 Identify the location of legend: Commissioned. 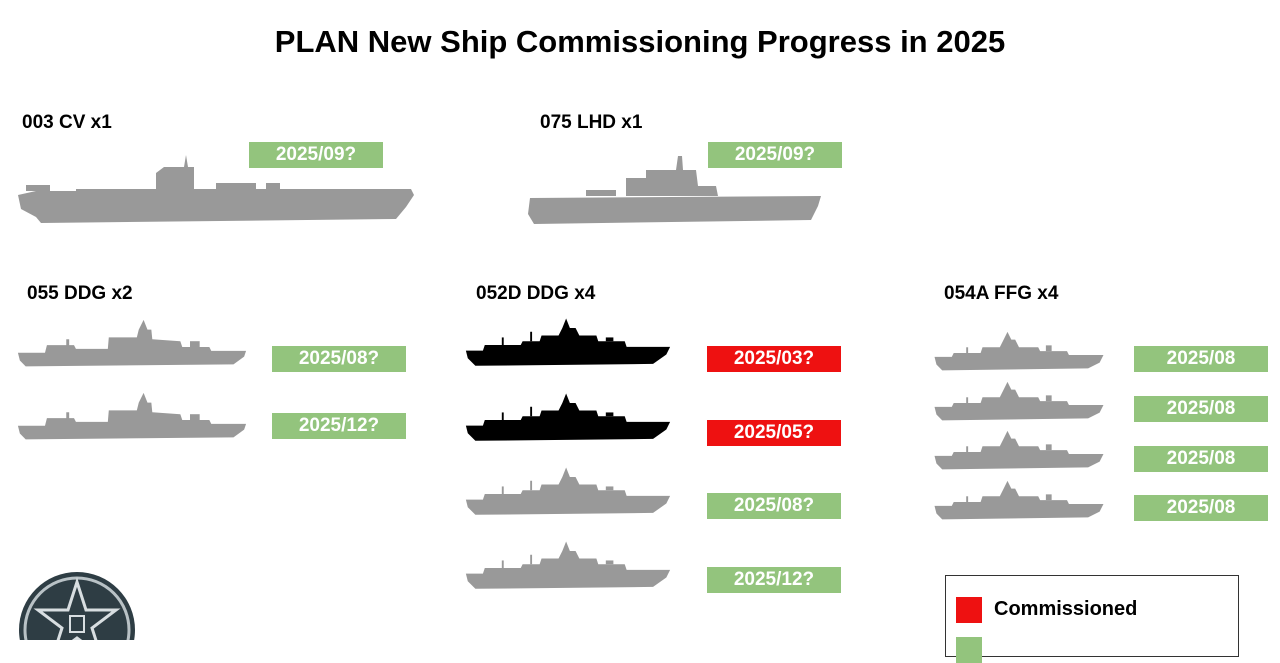
(1092, 619).